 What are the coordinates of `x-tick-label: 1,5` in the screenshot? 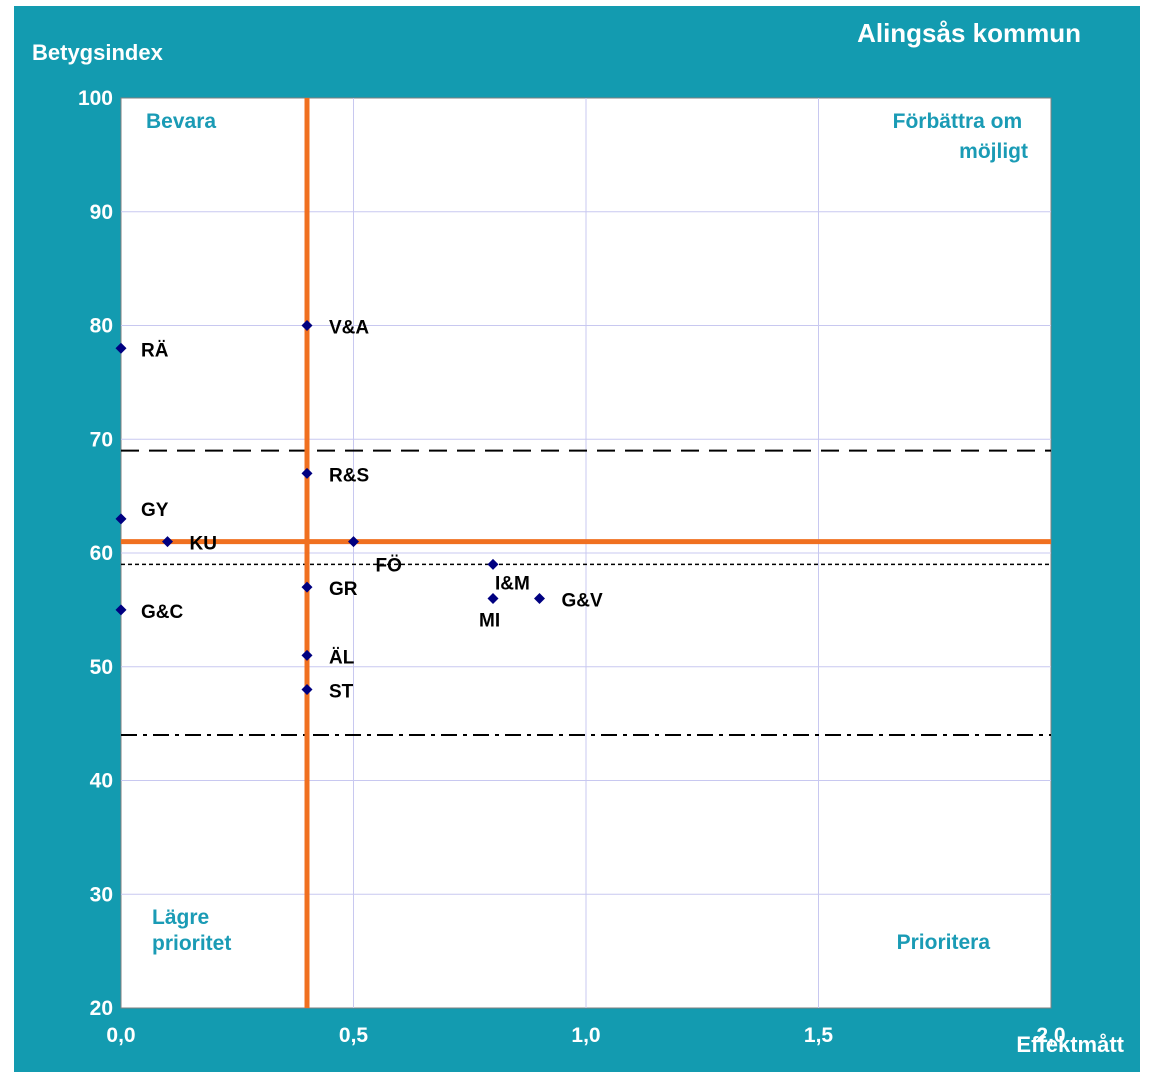 It's located at (819, 1035).